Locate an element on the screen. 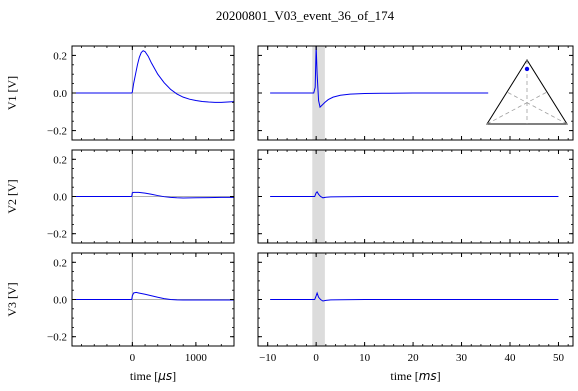 Image resolution: width=578 pixels, height=391 pixels. panel-2-right is located at coordinates (415, 196).